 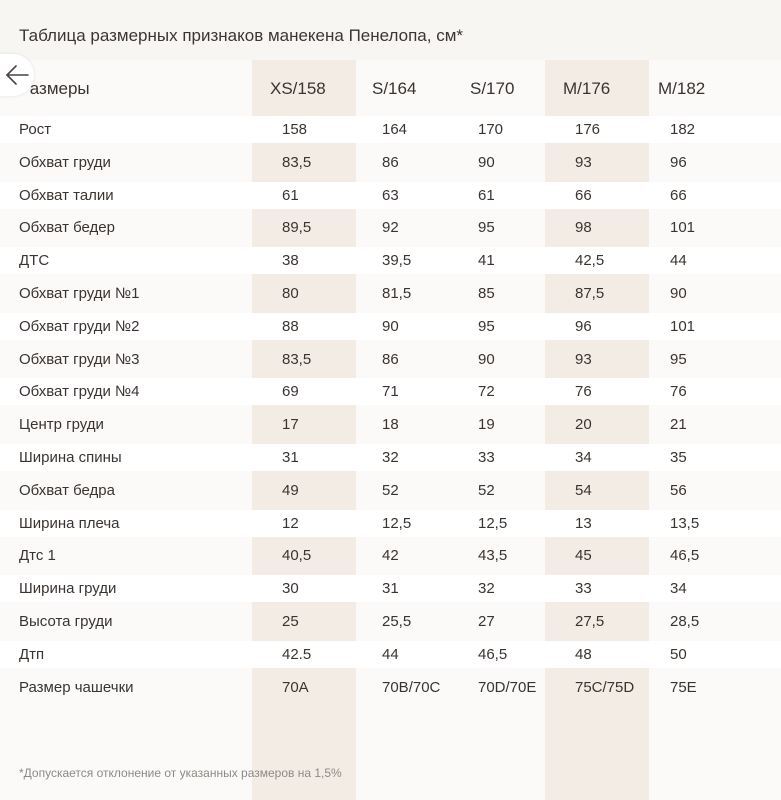 I want to click on row-label: Обхват груди №2, so click(x=79, y=326).